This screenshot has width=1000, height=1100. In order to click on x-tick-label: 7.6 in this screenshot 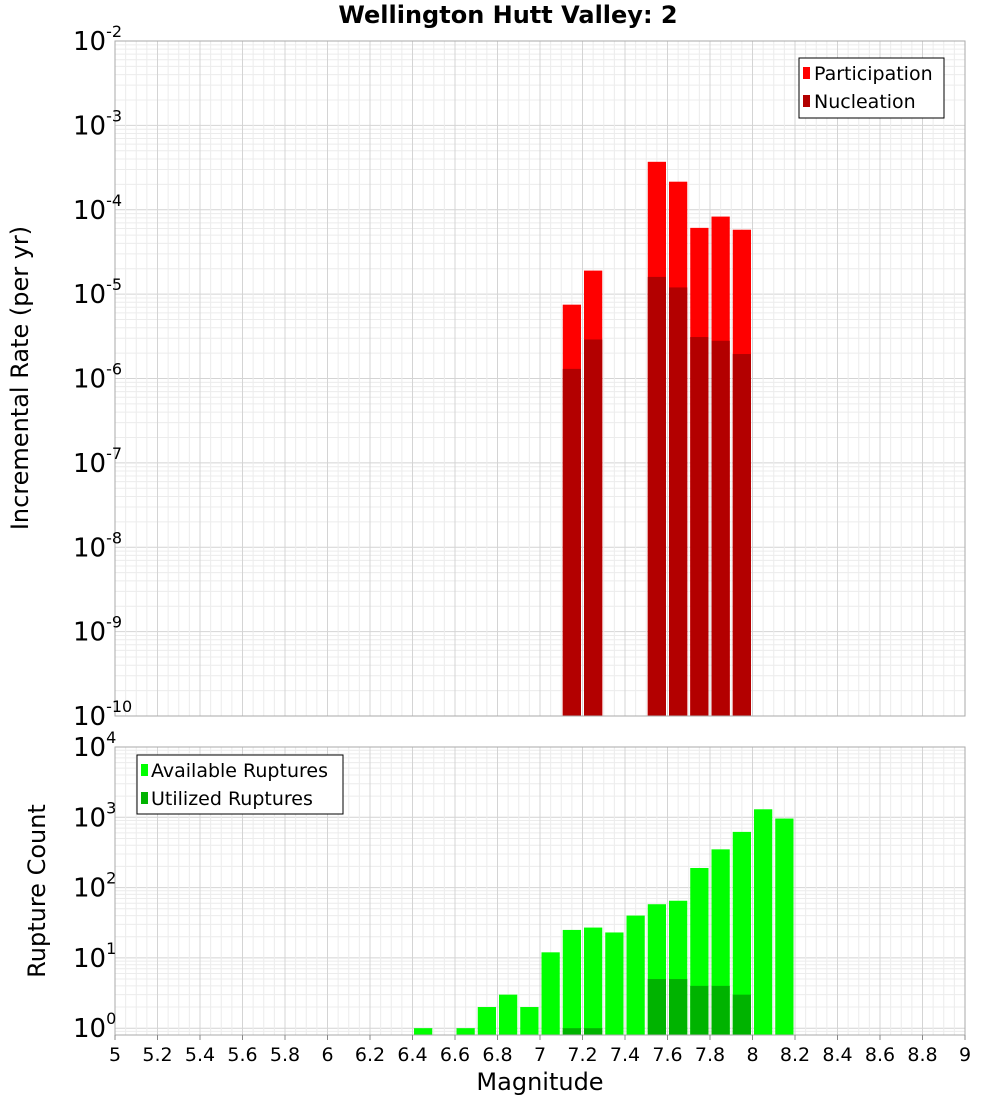, I will do `click(667, 1055)`.